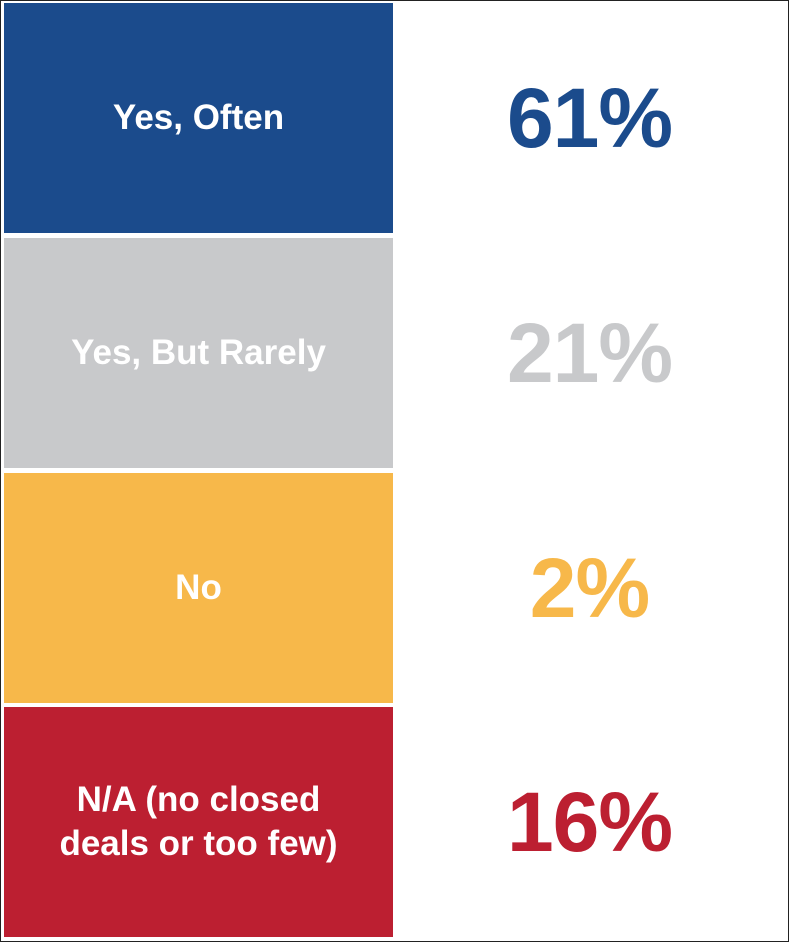  I want to click on category-label: No, so click(198, 587).